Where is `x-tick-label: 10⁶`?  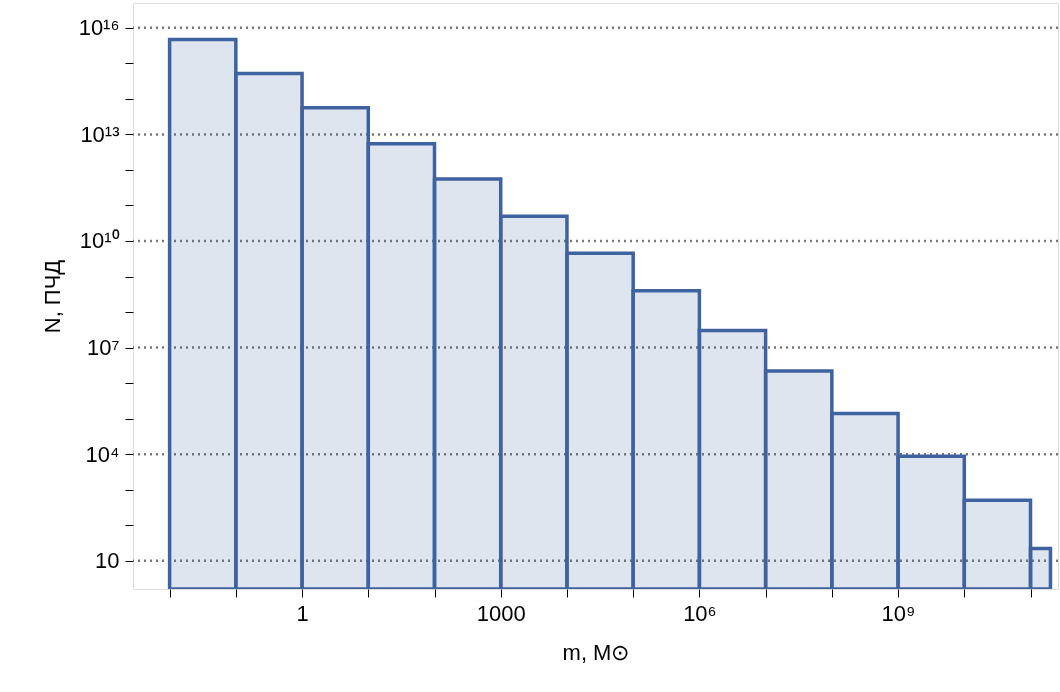 x-tick-label: 10⁶ is located at coordinates (700, 613).